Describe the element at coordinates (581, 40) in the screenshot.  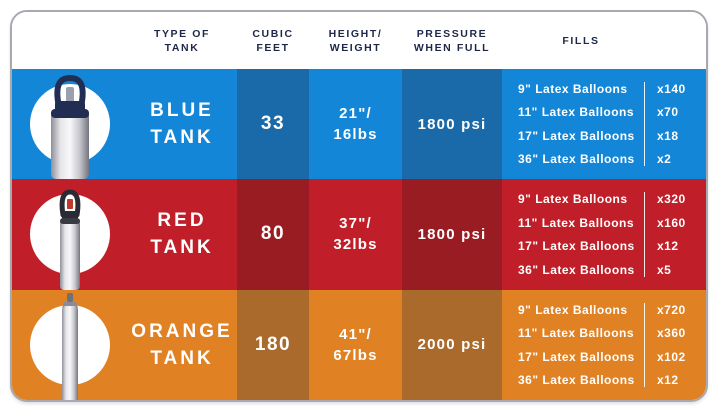
I see `header-fills: FILLS` at that location.